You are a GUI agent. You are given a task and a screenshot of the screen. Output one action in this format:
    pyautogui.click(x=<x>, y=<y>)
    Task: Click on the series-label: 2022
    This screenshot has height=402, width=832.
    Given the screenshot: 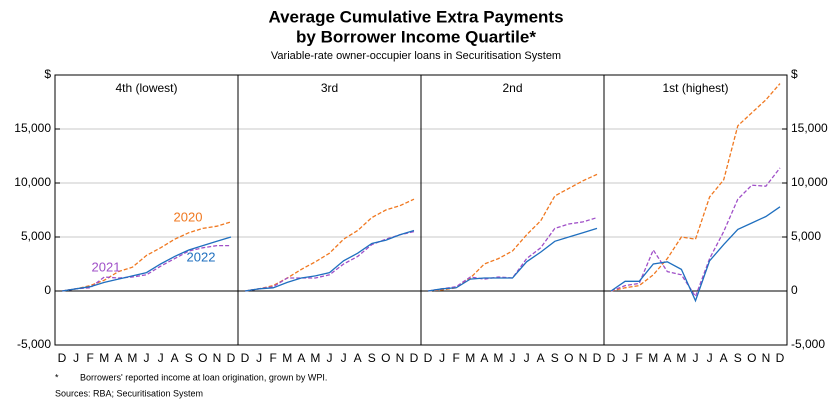 What is the action you would take?
    pyautogui.click(x=201, y=256)
    